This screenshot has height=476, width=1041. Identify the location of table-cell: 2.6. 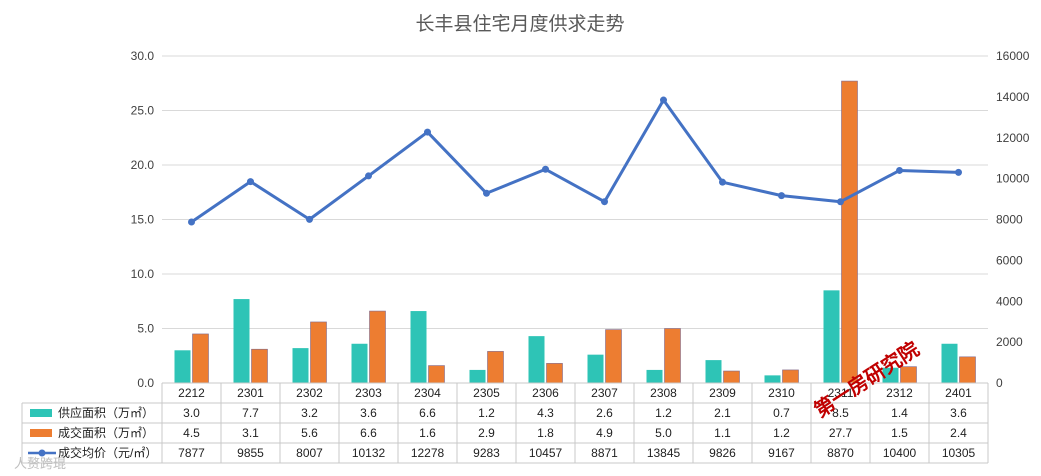
(604, 413).